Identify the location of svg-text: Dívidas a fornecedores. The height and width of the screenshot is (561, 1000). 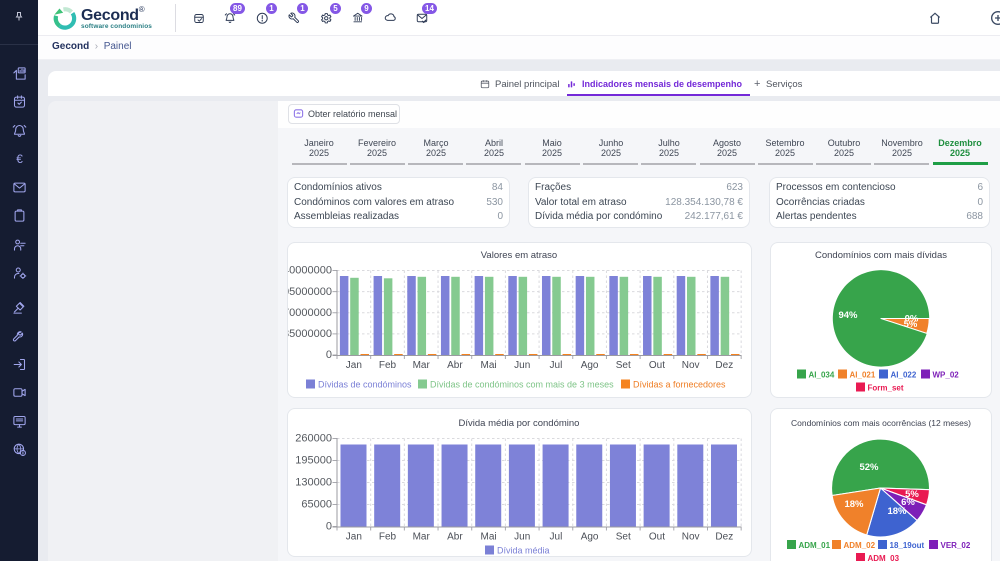
(679, 385).